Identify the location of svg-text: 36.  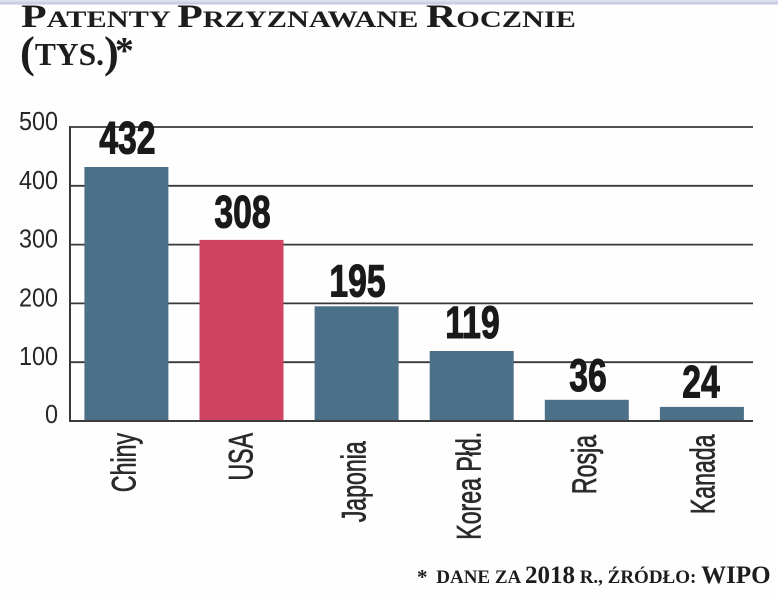
(588, 376).